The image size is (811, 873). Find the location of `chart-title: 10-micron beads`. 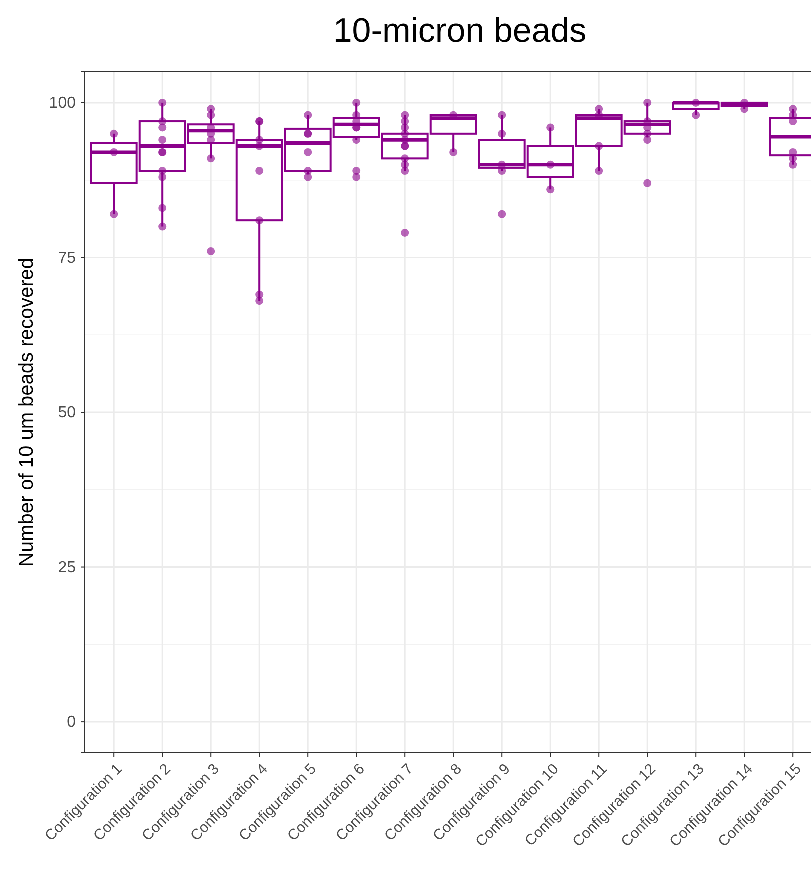

chart-title: 10-micron beads is located at coordinates (460, 31).